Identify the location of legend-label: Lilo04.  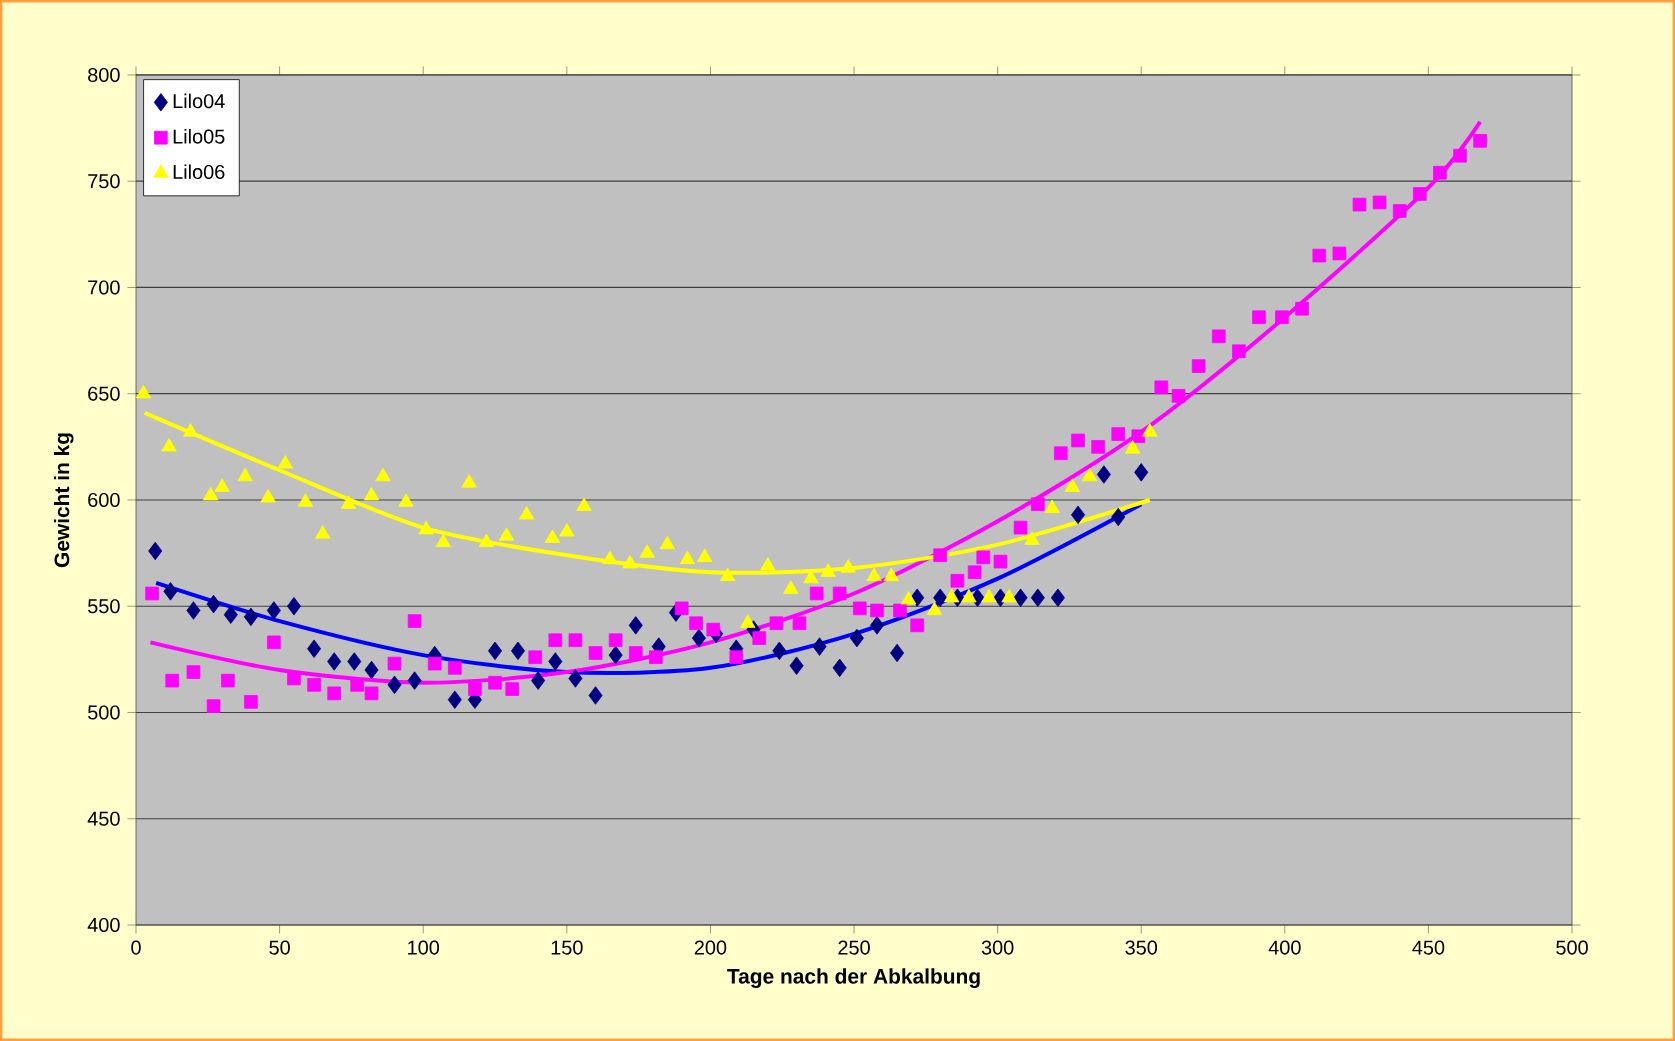
(199, 101).